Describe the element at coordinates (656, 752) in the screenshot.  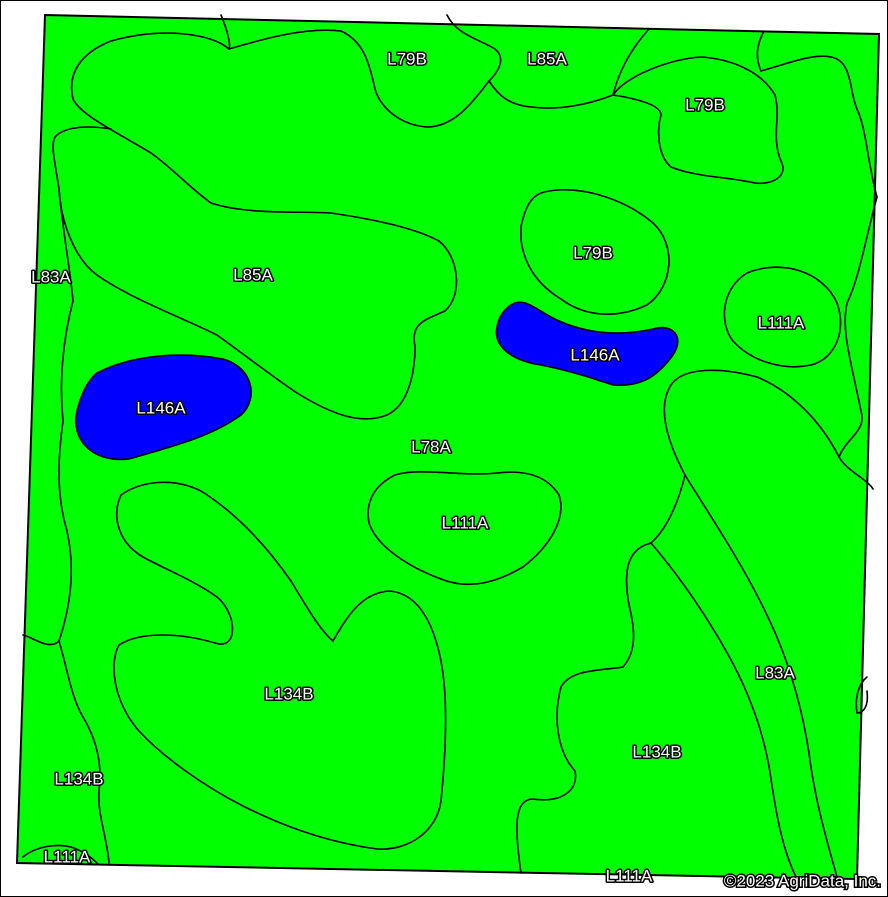
I see `label-l134b-right: L134B` at that location.